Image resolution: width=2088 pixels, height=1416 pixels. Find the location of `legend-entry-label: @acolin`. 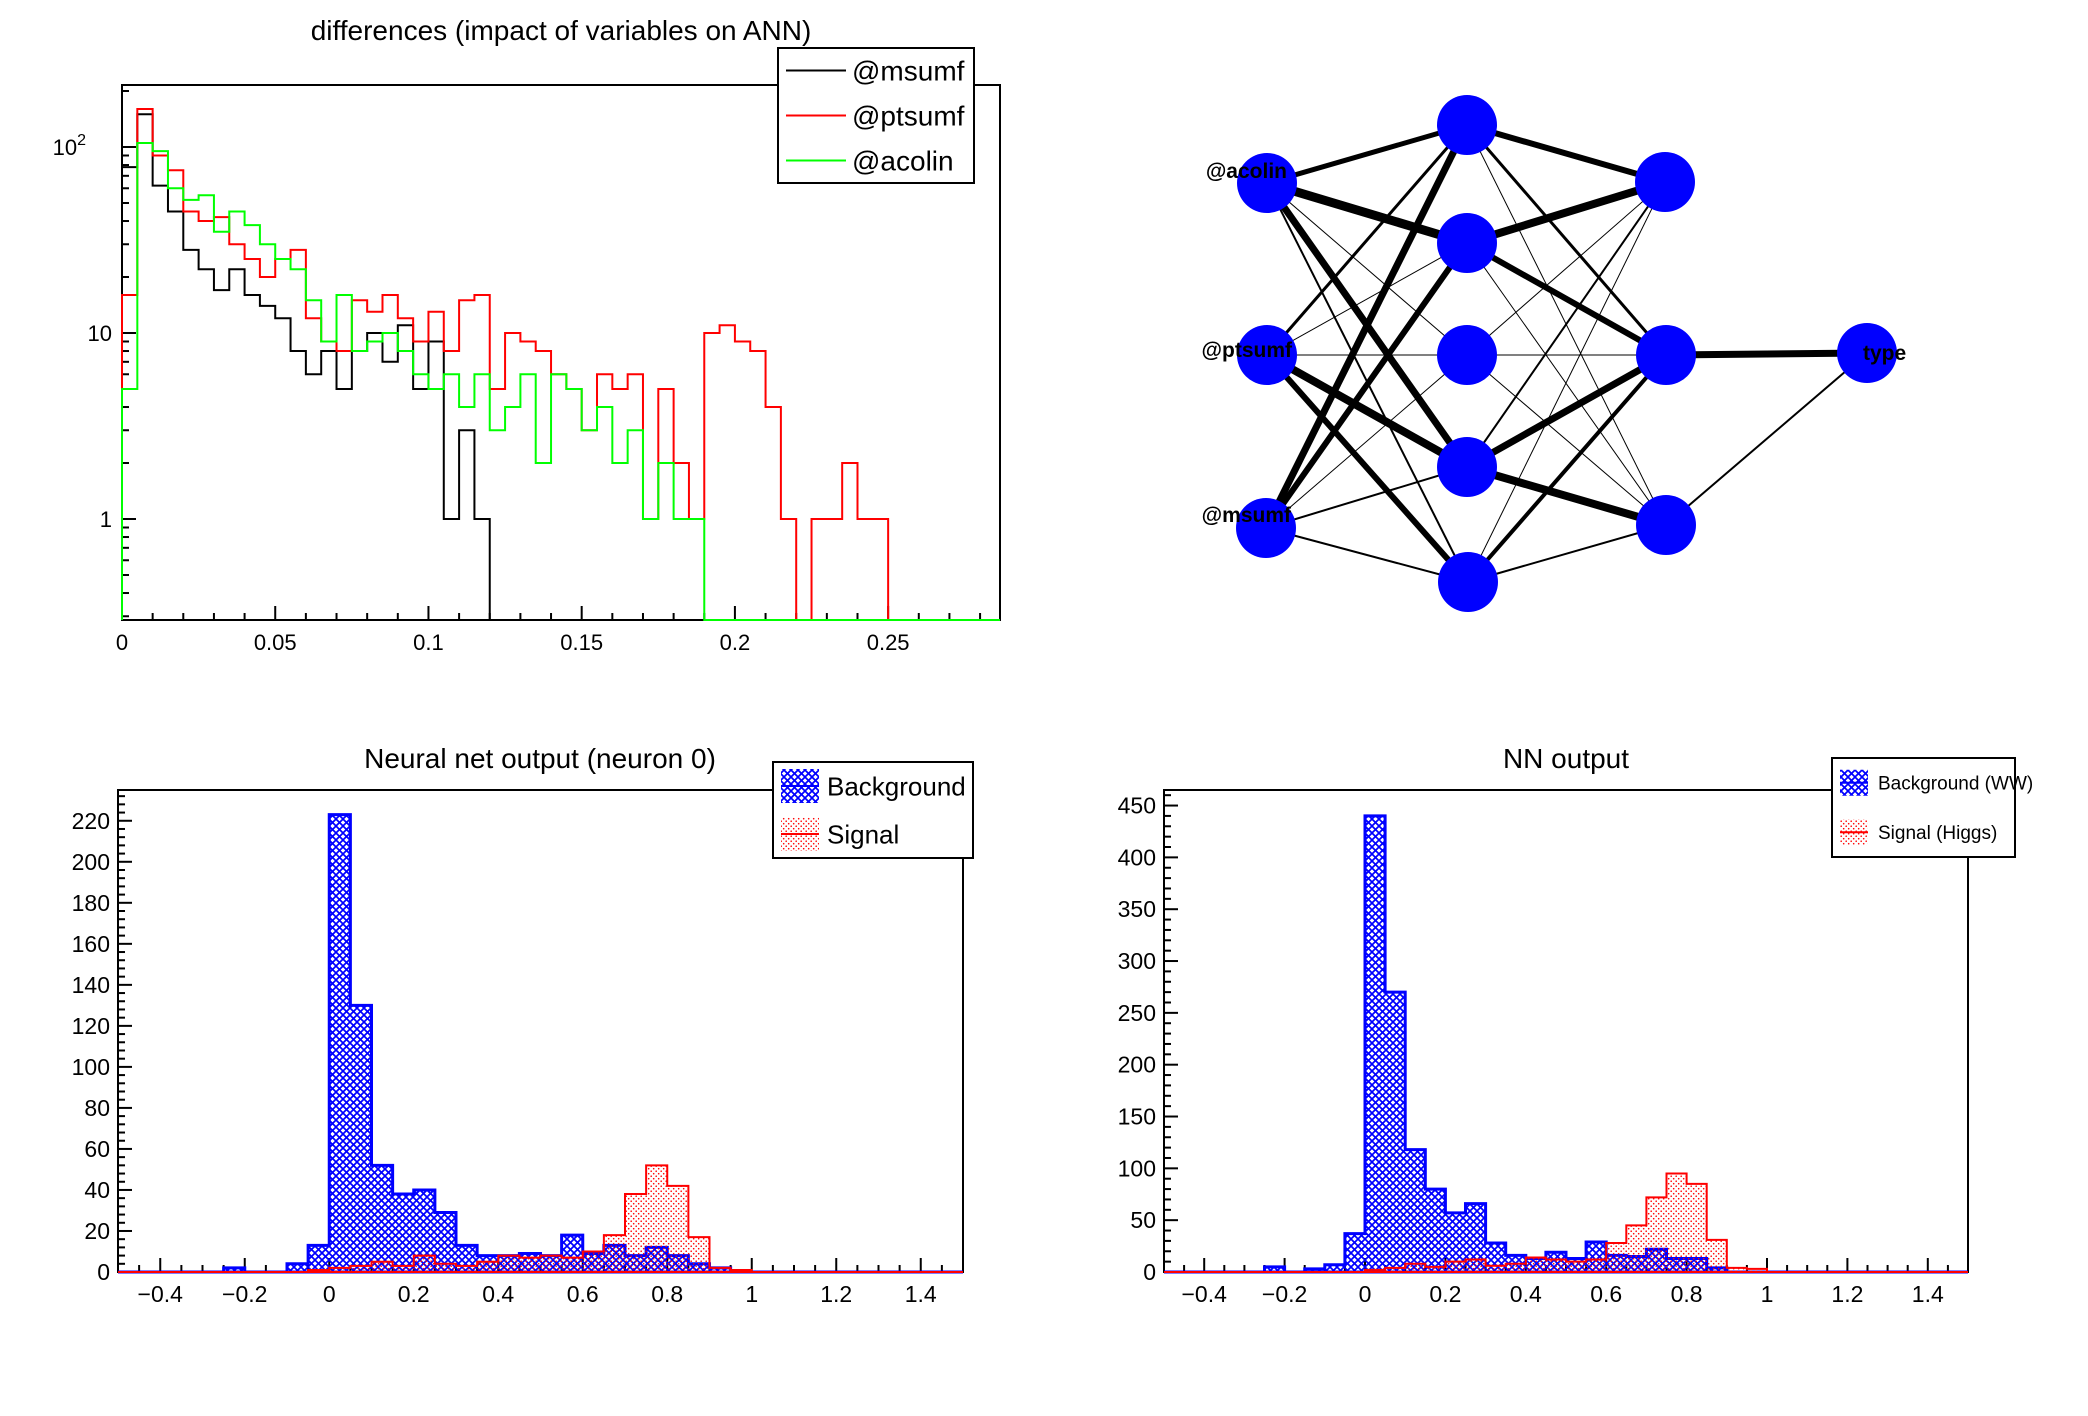

legend-entry-label: @acolin is located at coordinates (903, 161).